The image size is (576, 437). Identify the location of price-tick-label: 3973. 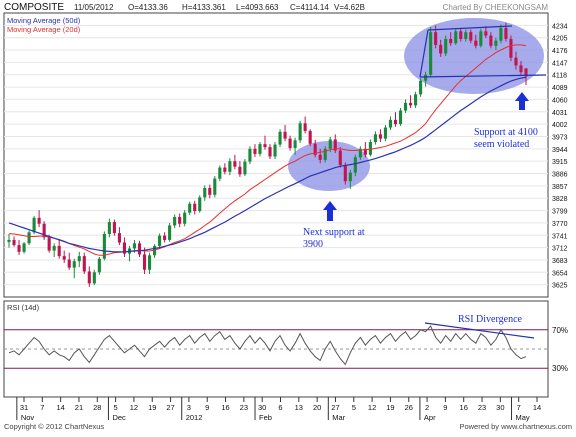
(560, 137).